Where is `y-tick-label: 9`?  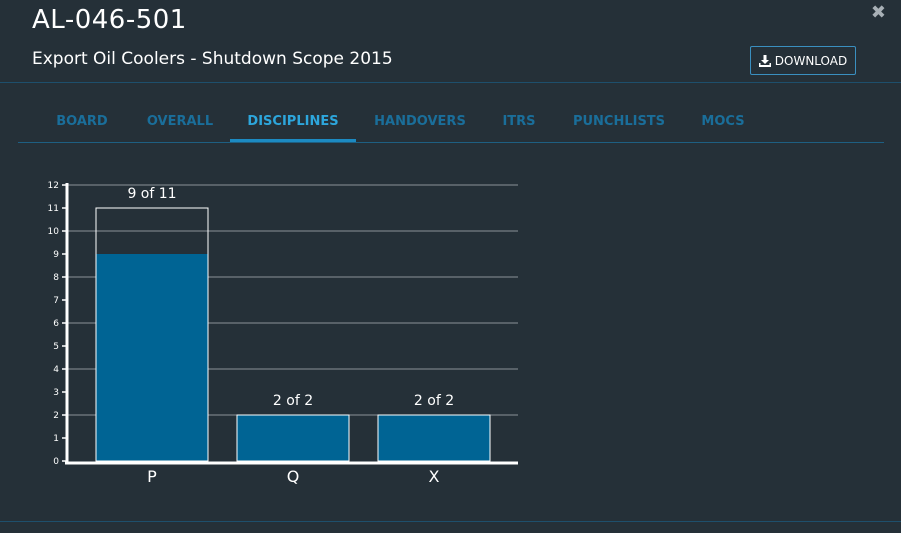 y-tick-label: 9 is located at coordinates (56, 255).